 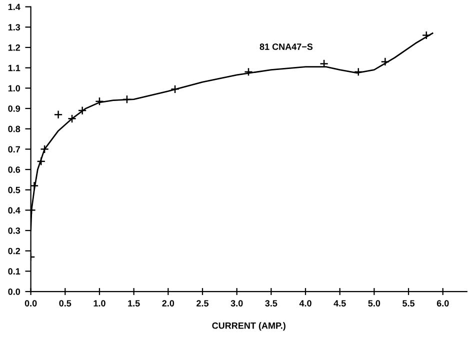 What do you see at coordinates (14, 271) in the screenshot?
I see `y-tick-label: 0.1` at bounding box center [14, 271].